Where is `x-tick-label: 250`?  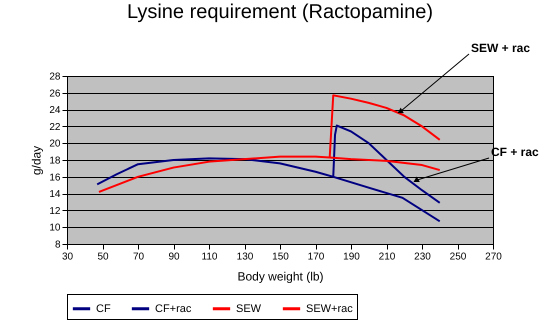
x-tick-label: 250 is located at coordinates (458, 257).